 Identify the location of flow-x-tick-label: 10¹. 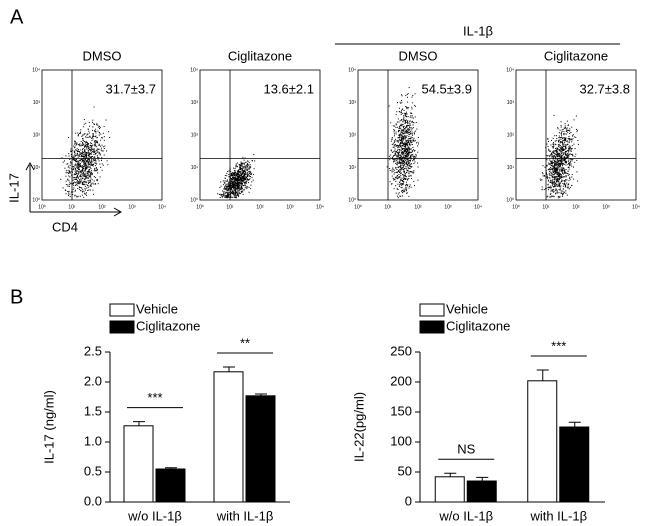
(230, 207).